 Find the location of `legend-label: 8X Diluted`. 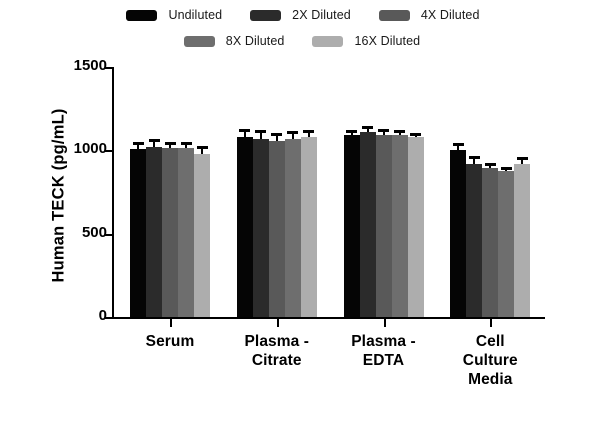

legend-label: 8X Diluted is located at coordinates (255, 41).